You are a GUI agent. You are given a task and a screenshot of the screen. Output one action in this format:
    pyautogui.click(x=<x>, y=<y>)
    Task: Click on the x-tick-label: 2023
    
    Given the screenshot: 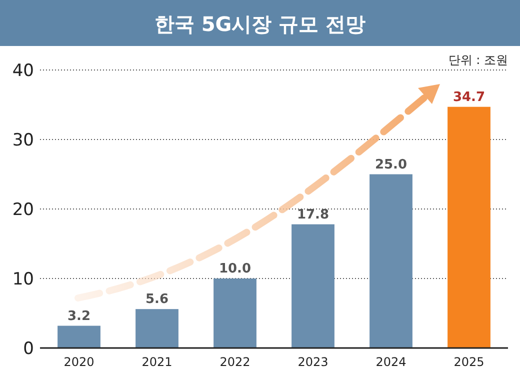 What is the action you would take?
    pyautogui.click(x=313, y=362)
    